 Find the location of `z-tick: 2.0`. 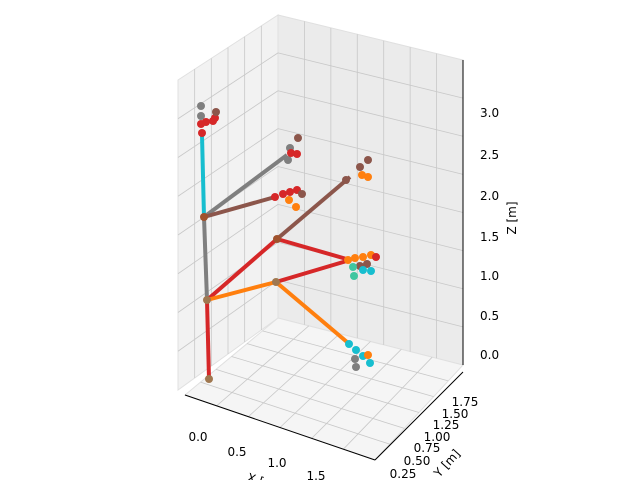

z-tick: 2.0 is located at coordinates (489, 196).